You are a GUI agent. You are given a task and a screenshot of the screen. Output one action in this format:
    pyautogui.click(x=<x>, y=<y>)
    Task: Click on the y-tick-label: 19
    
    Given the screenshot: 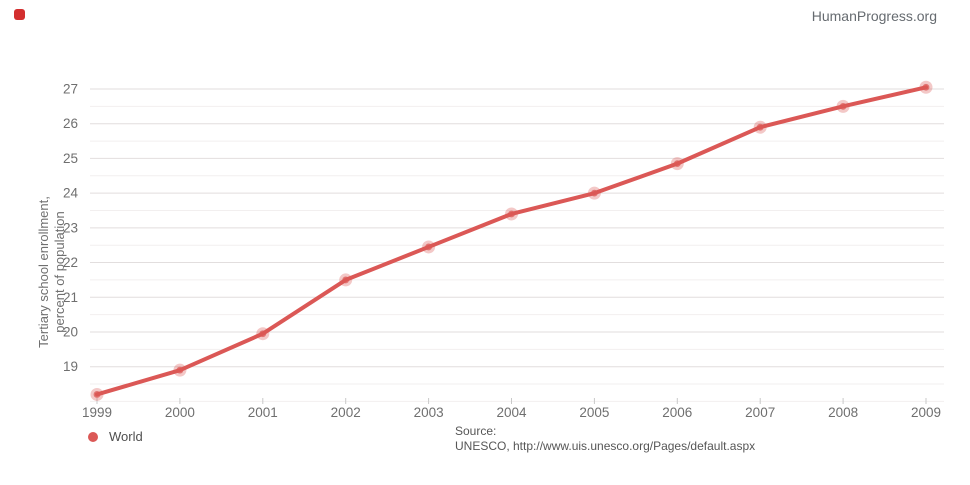 What is the action you would take?
    pyautogui.click(x=70, y=366)
    